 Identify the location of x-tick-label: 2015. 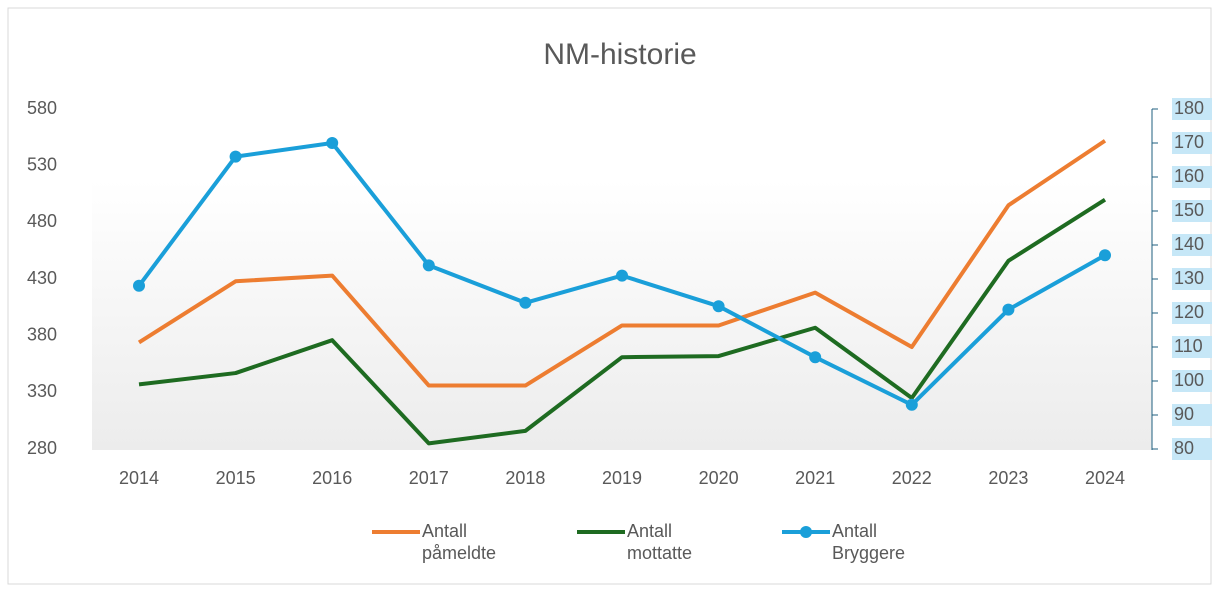
(236, 478).